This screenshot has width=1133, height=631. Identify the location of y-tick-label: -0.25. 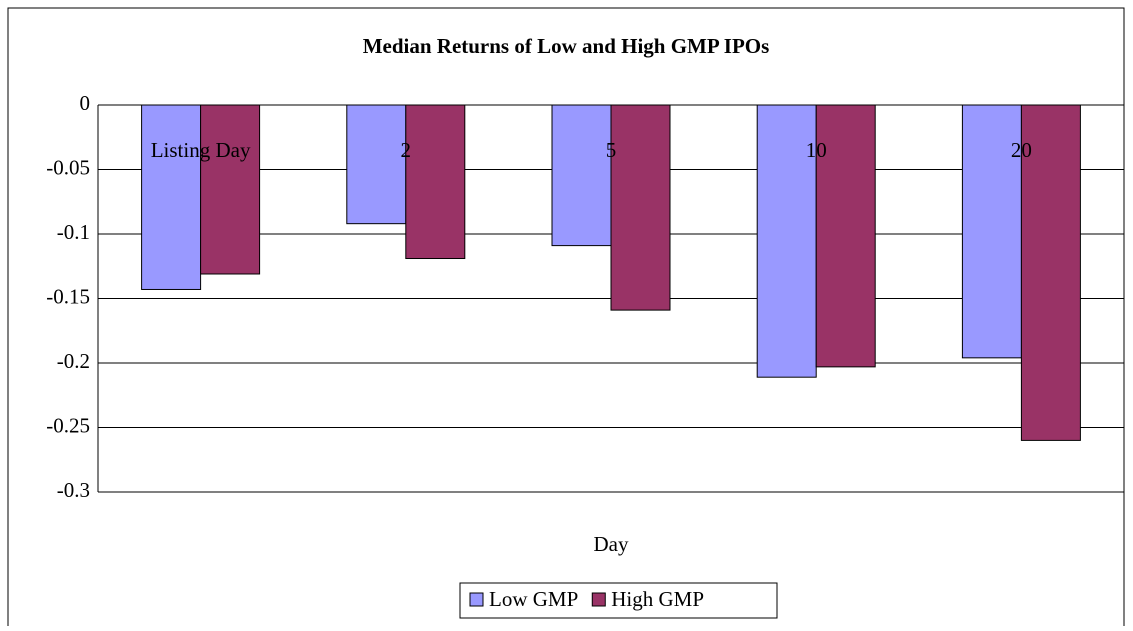
(68, 425).